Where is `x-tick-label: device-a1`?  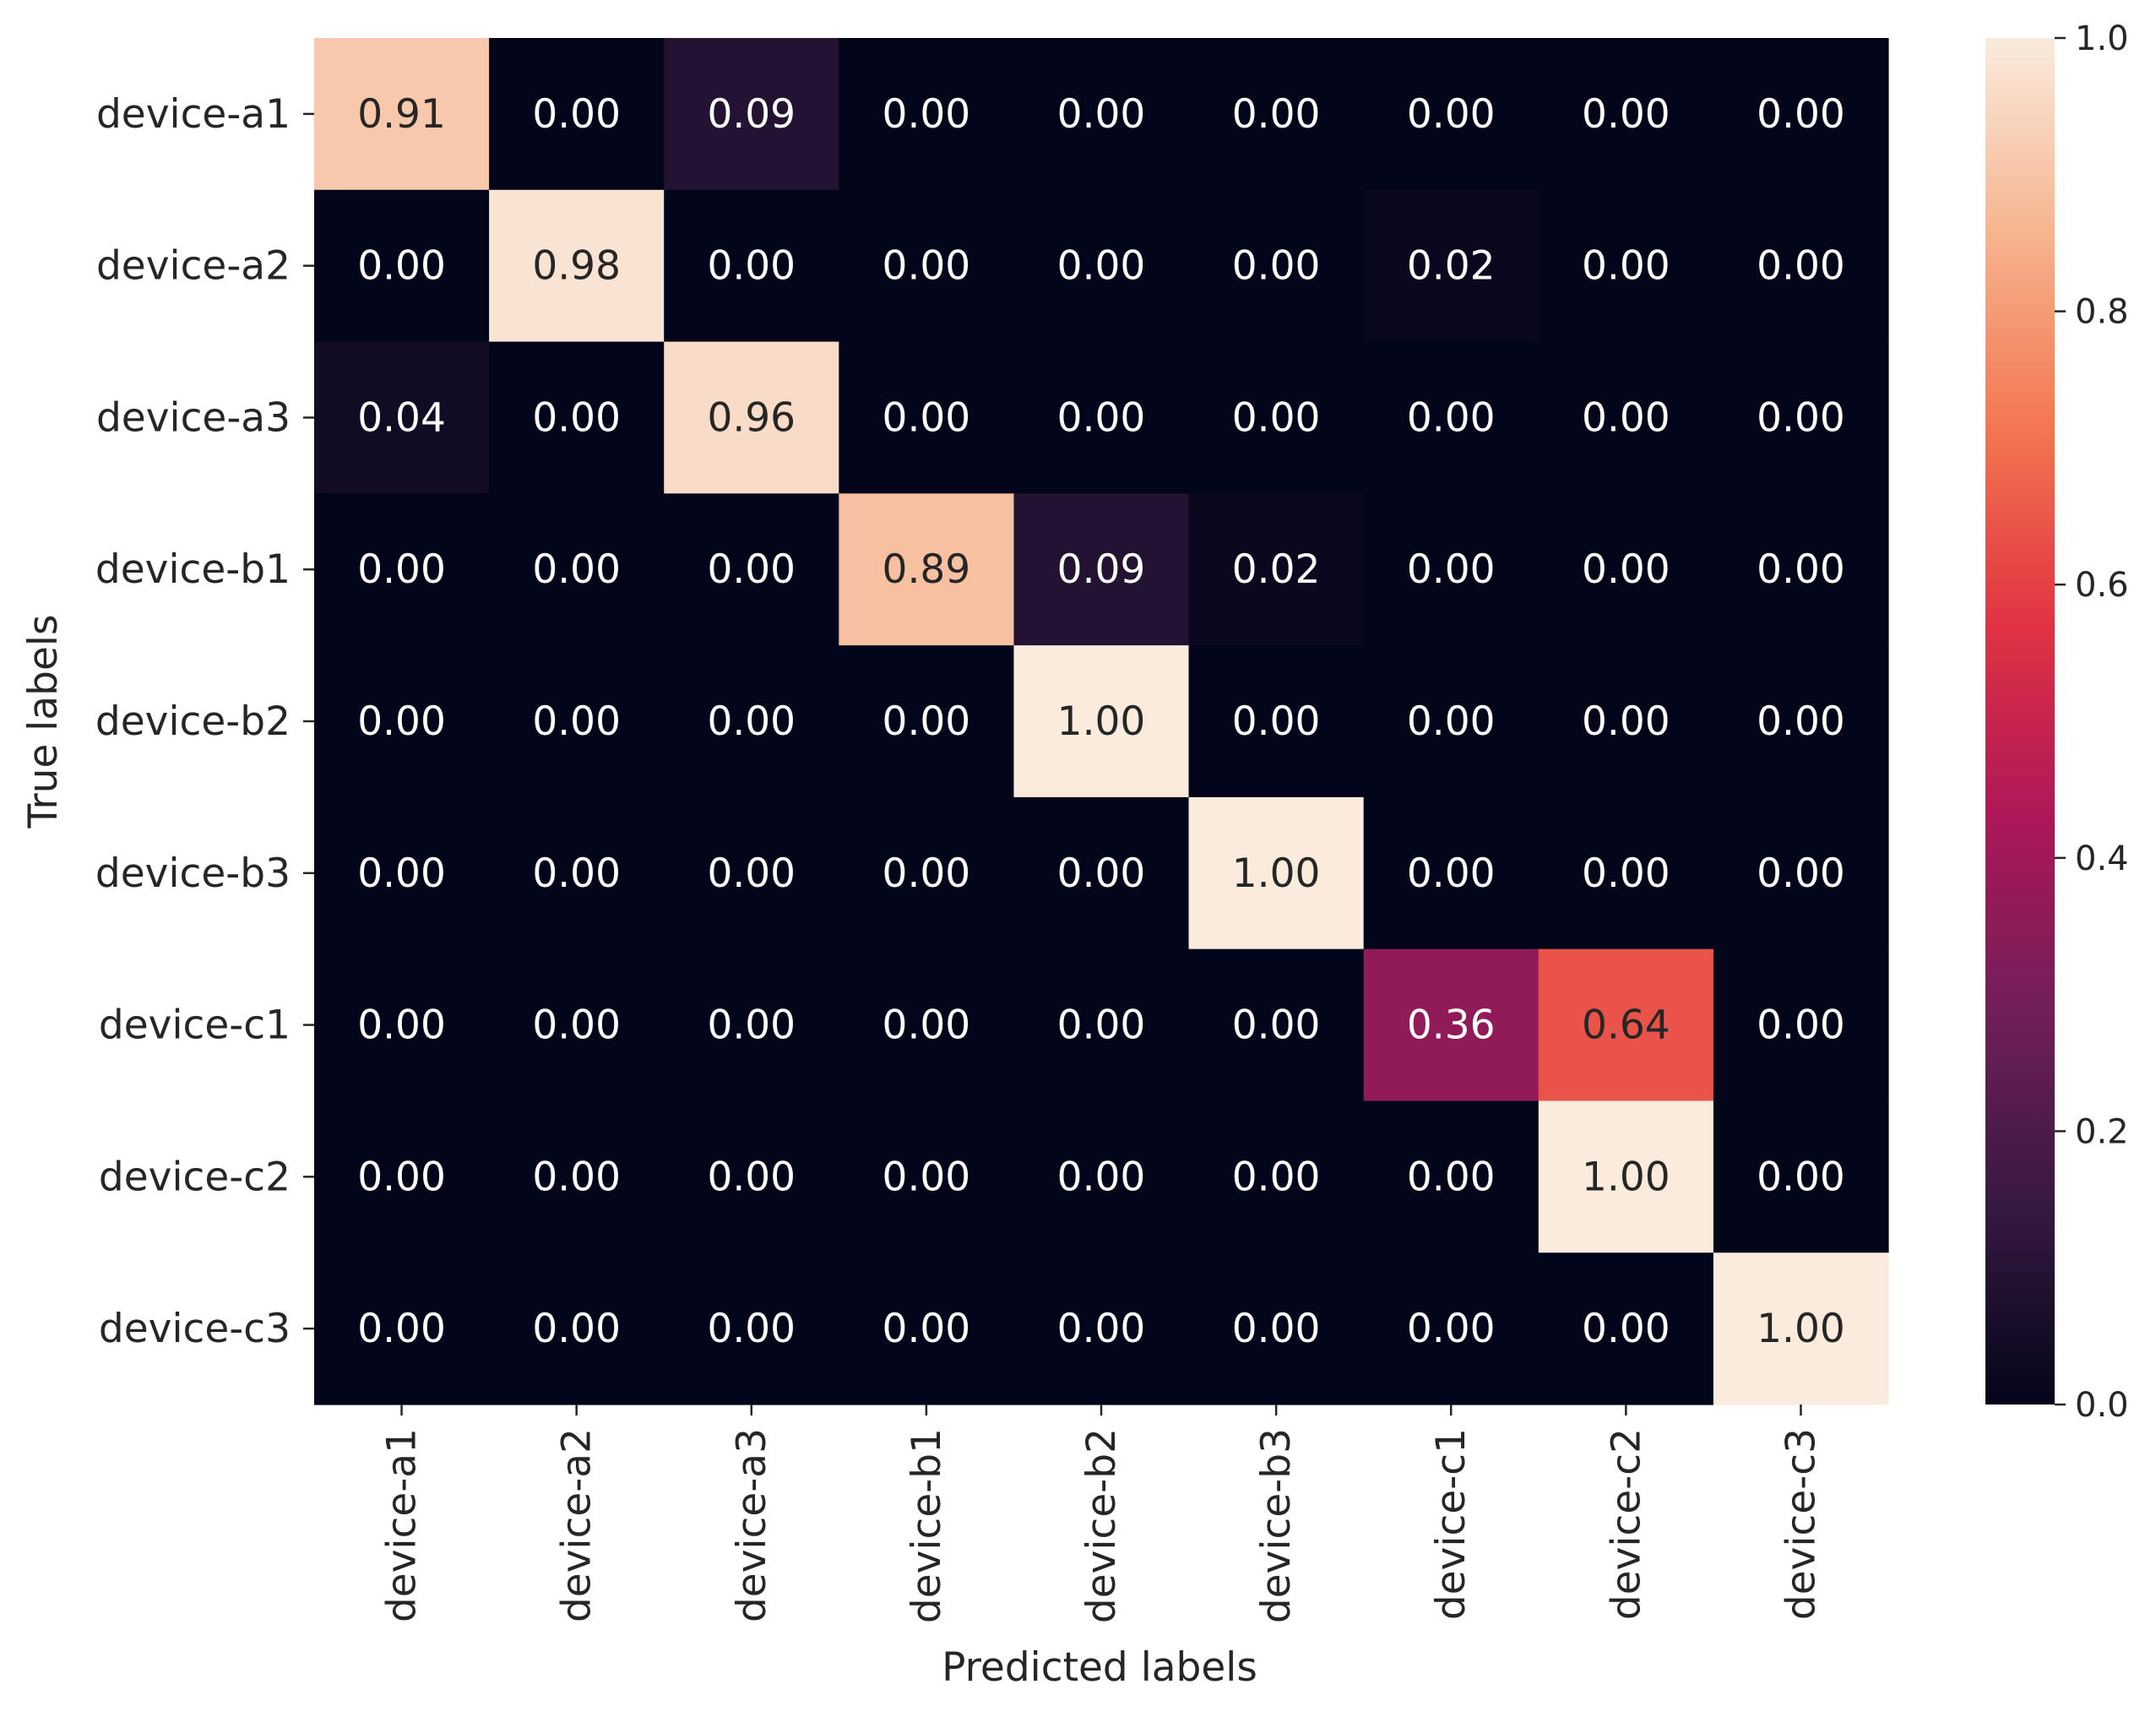
x-tick-label: device-a1 is located at coordinates (402, 1525).